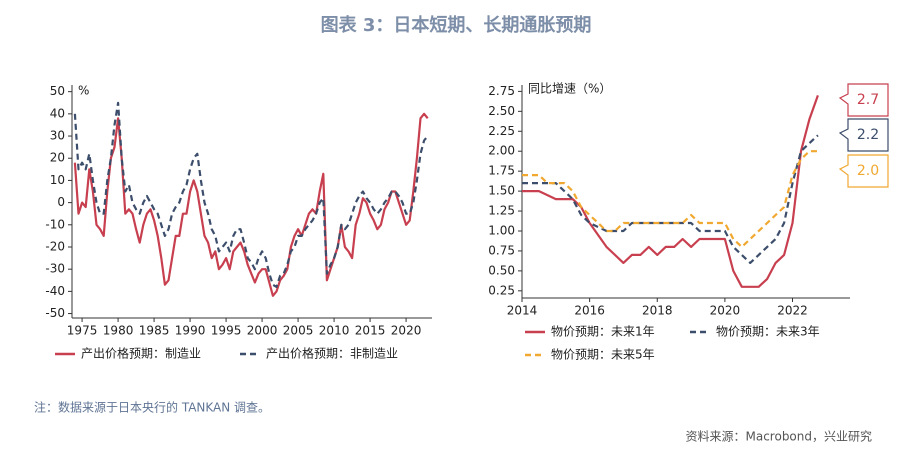 This screenshot has width=913, height=463. Describe the element at coordinates (55, 269) in the screenshot. I see `y-tick-label: -30` at that location.